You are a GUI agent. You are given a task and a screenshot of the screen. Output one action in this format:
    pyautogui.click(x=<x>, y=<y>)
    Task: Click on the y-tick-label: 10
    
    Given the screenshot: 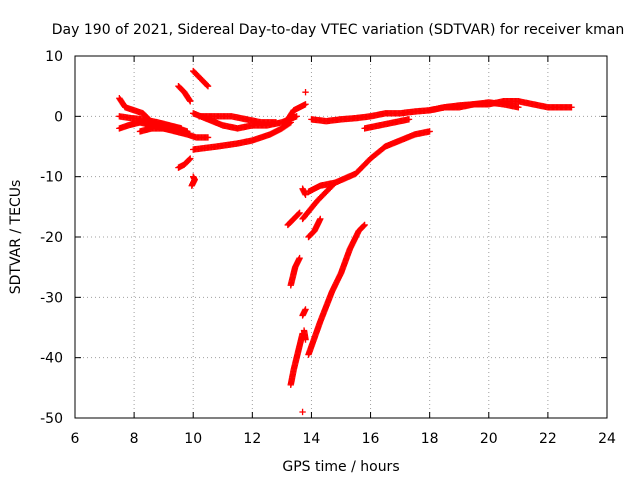 What is the action you would take?
    pyautogui.click(x=54, y=57)
    